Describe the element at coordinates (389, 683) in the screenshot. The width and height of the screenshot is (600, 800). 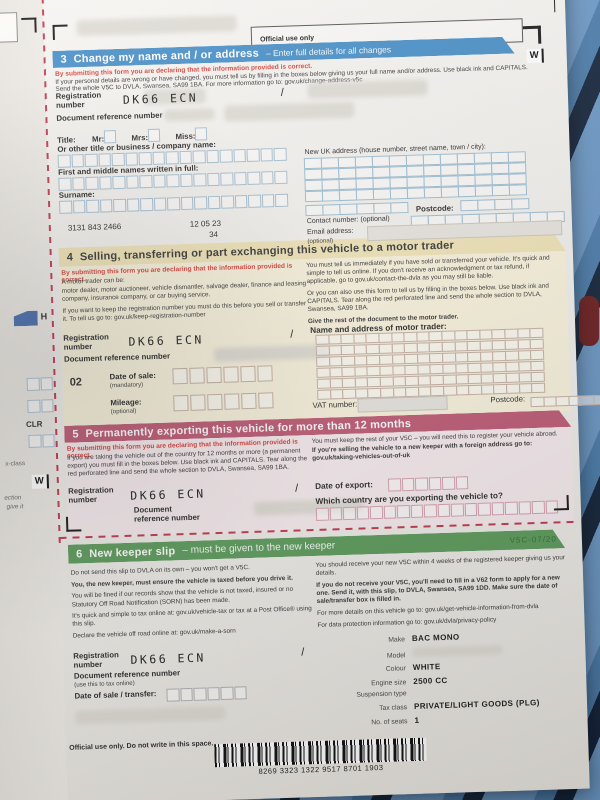
I see `engine-size-label: Engine size` at that location.